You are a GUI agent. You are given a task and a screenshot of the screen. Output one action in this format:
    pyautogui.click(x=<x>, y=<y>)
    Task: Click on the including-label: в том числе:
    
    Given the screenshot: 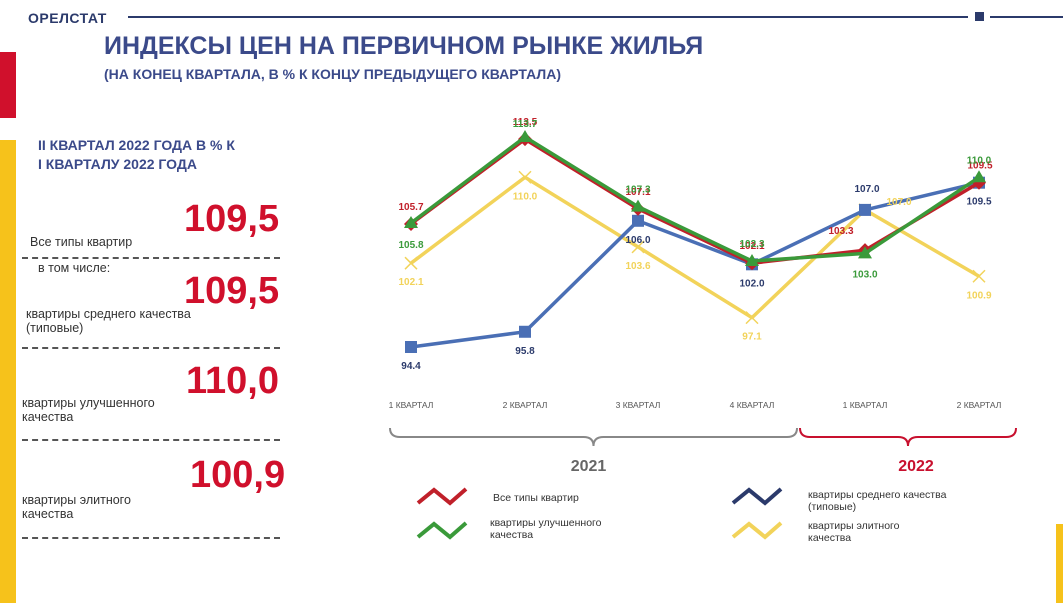 What is the action you would take?
    pyautogui.click(x=74, y=268)
    